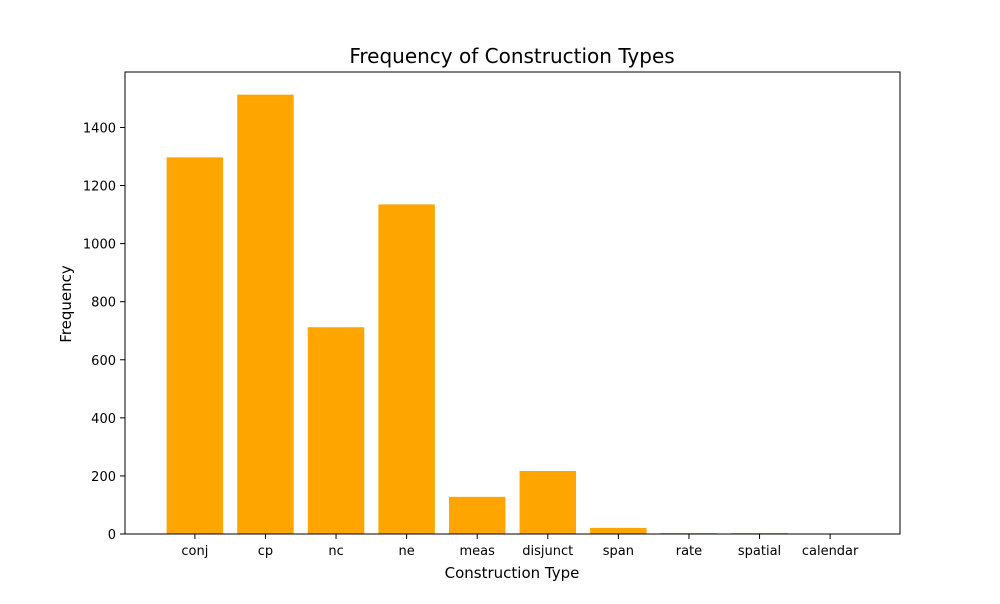 This screenshot has width=1000, height=604. What do you see at coordinates (512, 573) in the screenshot?
I see `x-axis-label: Construction Type` at bounding box center [512, 573].